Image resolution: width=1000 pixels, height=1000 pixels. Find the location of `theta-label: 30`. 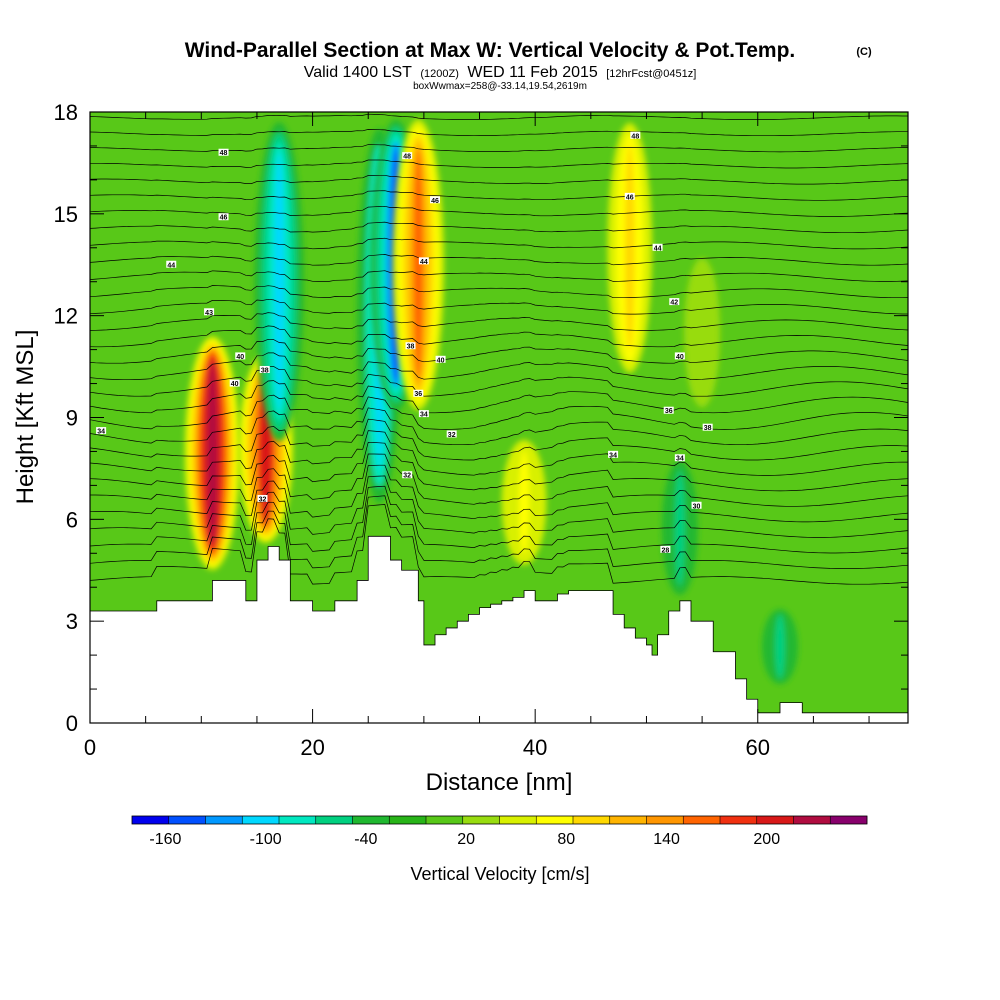

theta-label: 30 is located at coordinates (696, 505).